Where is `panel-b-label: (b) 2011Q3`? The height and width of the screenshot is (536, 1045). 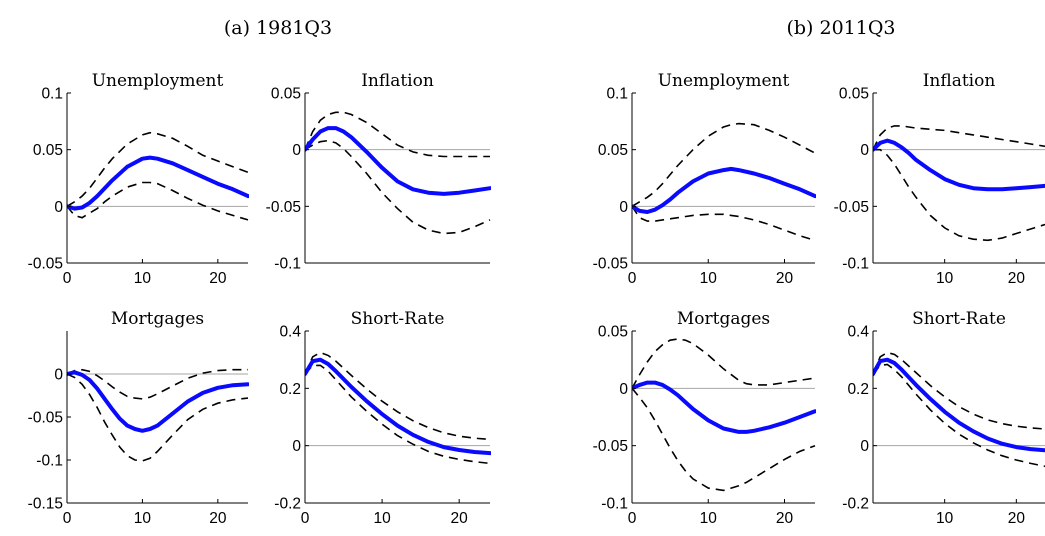 panel-b-label: (b) 2011Q3 is located at coordinates (840, 28).